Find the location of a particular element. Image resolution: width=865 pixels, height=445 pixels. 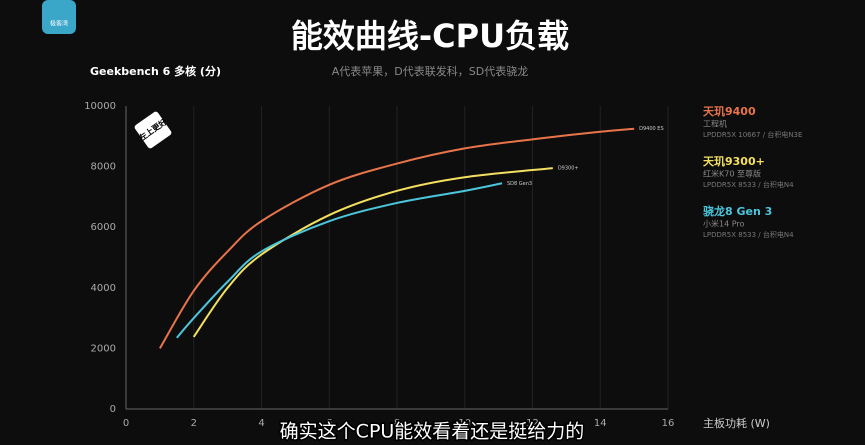

badge-box is located at coordinates (153, 130).